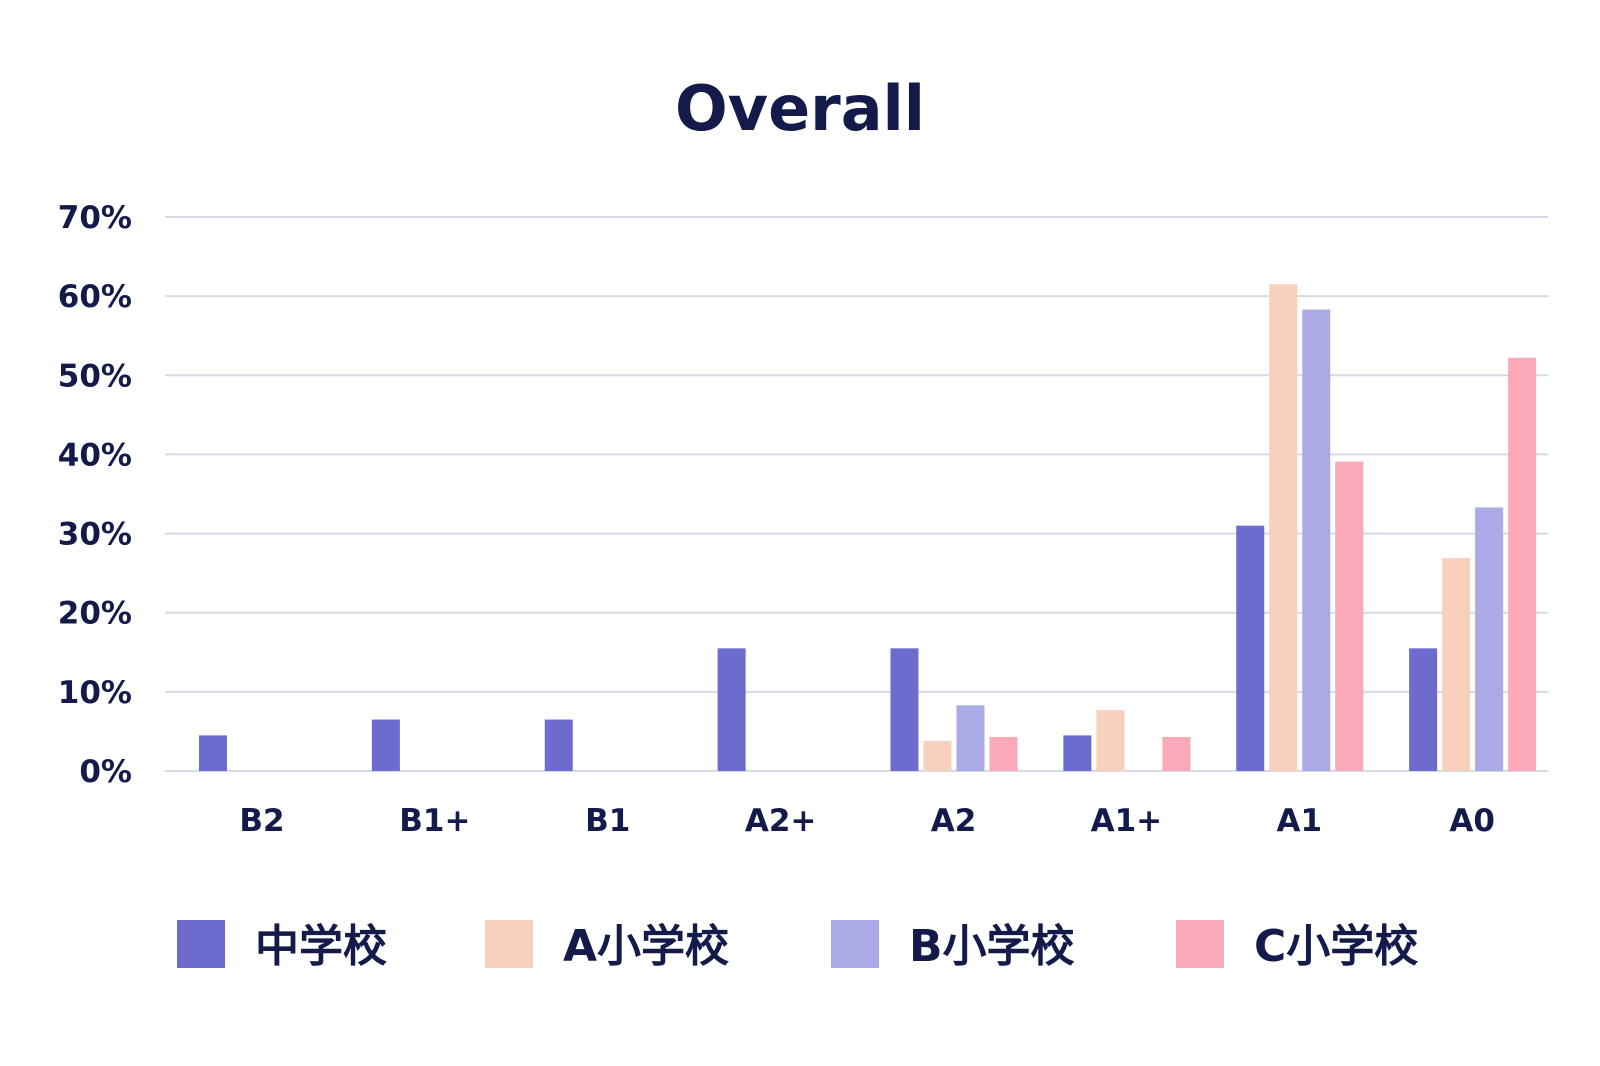 This screenshot has width=1600, height=1066. I want to click on y-tick-label: 10%, so click(95, 693).